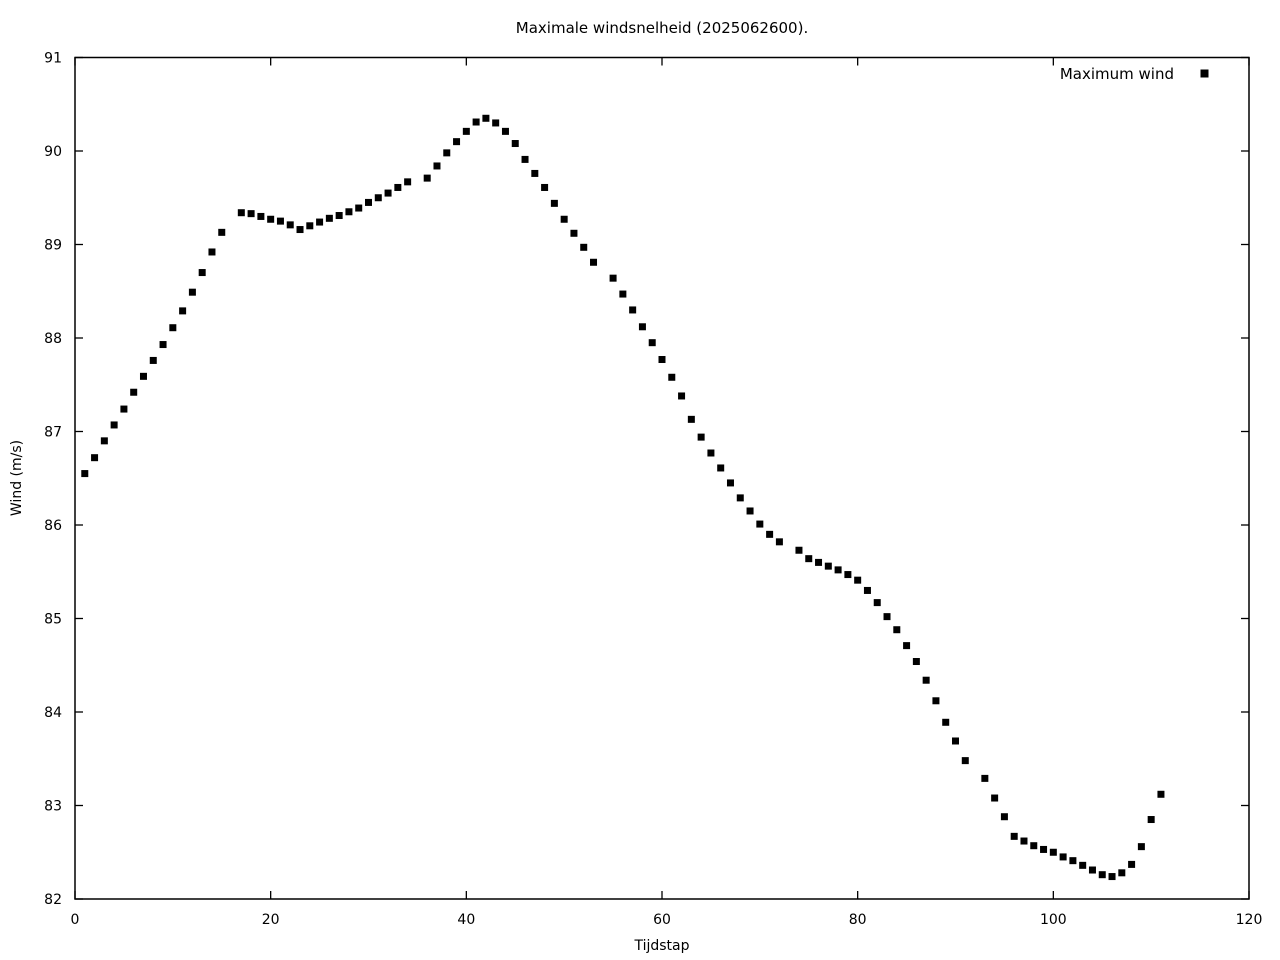 This screenshot has height=960, width=1280. What do you see at coordinates (271, 920) in the screenshot?
I see `x-tick-label: 20` at bounding box center [271, 920].